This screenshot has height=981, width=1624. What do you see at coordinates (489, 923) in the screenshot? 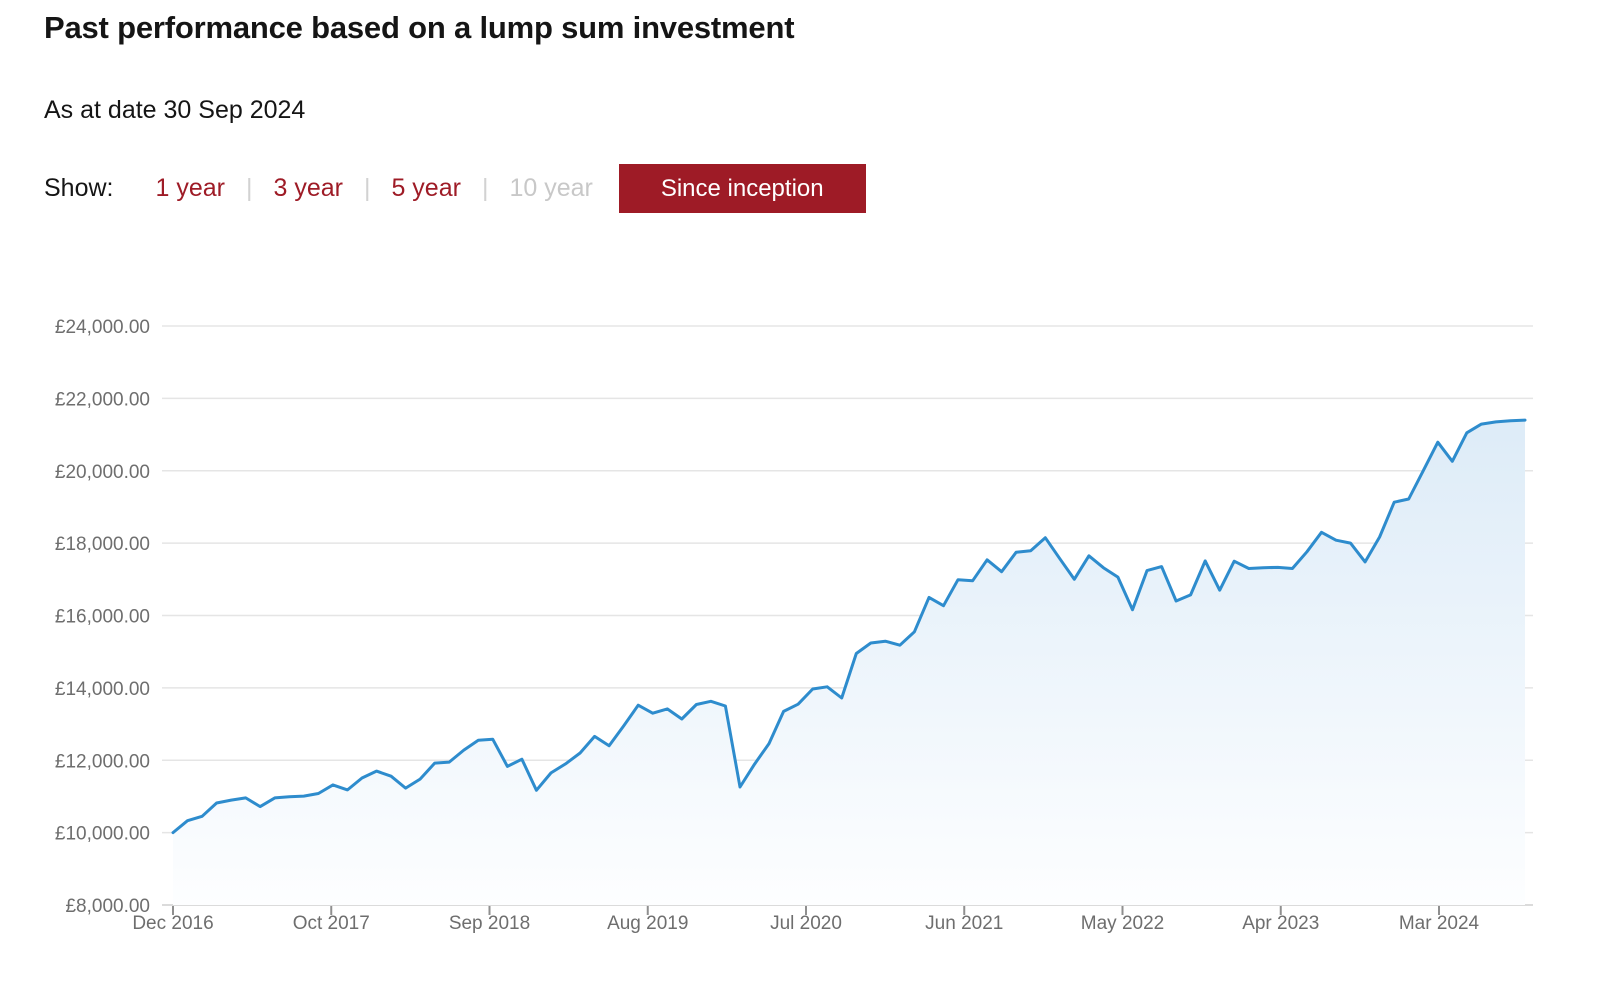
I see `x-axis-label: Sep 2018` at bounding box center [489, 923].